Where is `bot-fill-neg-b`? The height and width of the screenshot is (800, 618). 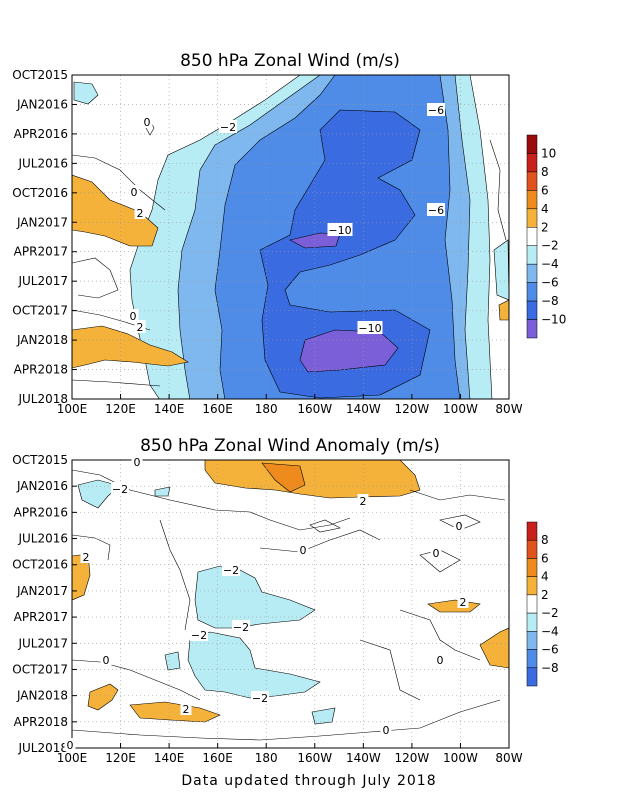
bot-fill-neg-b is located at coordinates (162, 491).